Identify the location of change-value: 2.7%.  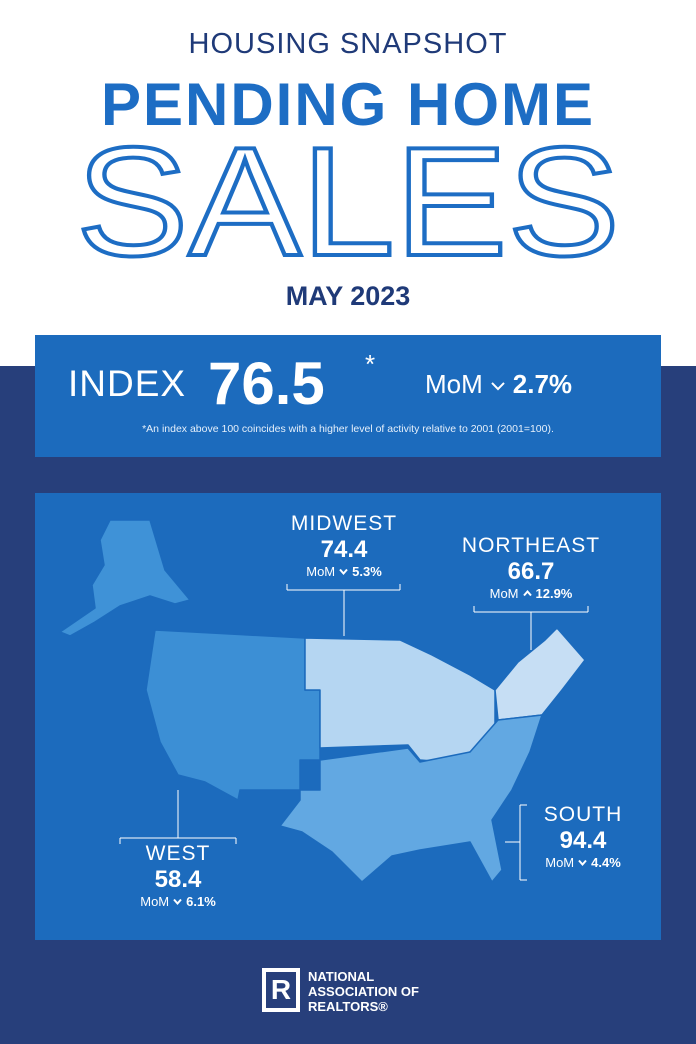
(542, 384).